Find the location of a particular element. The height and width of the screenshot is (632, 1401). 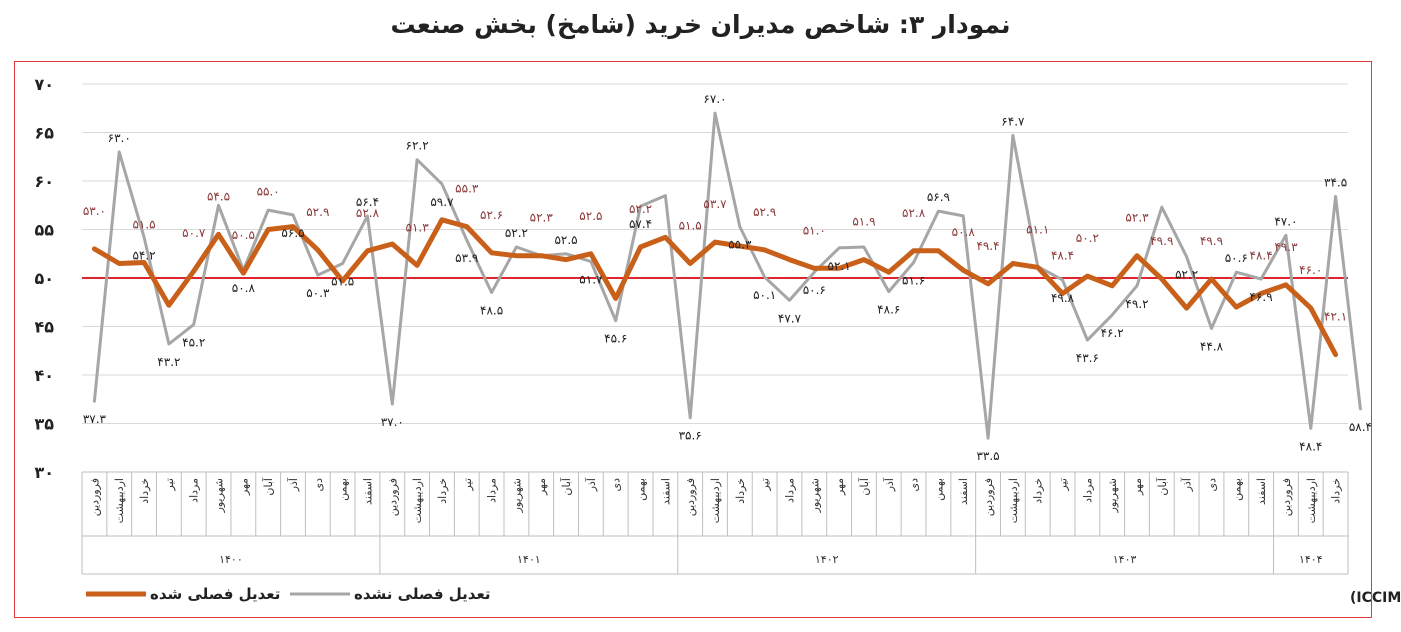

data-label-seasonally-adjusted: ۵۵.۰ is located at coordinates (268, 192).